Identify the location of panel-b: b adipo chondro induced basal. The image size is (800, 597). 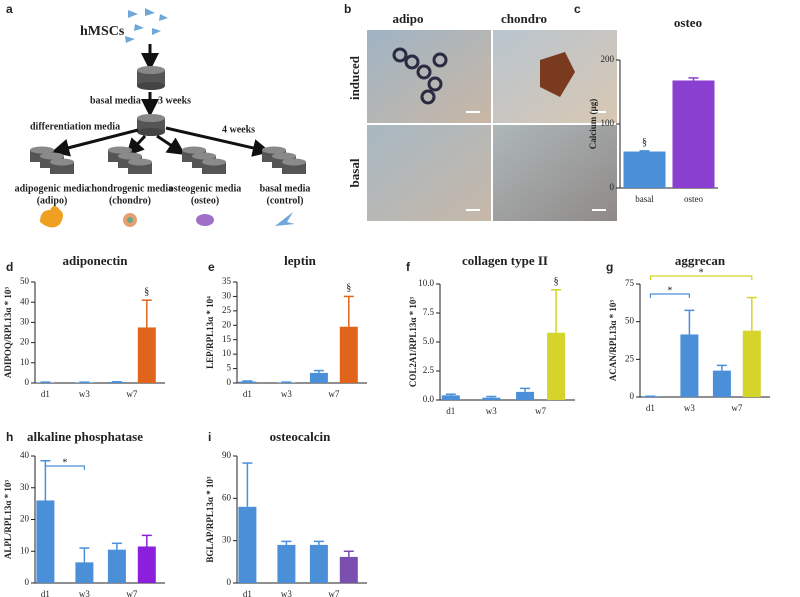
(480, 111).